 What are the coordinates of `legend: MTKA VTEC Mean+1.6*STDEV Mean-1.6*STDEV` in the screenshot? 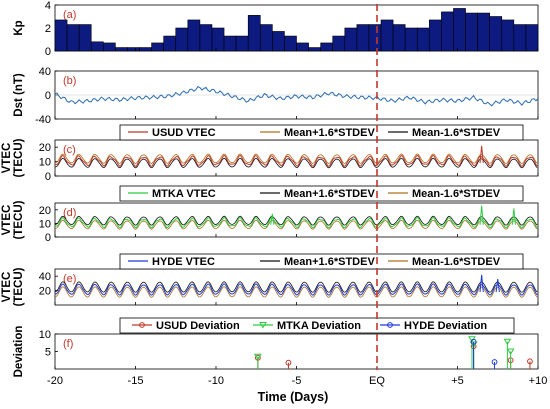 It's located at (321, 193).